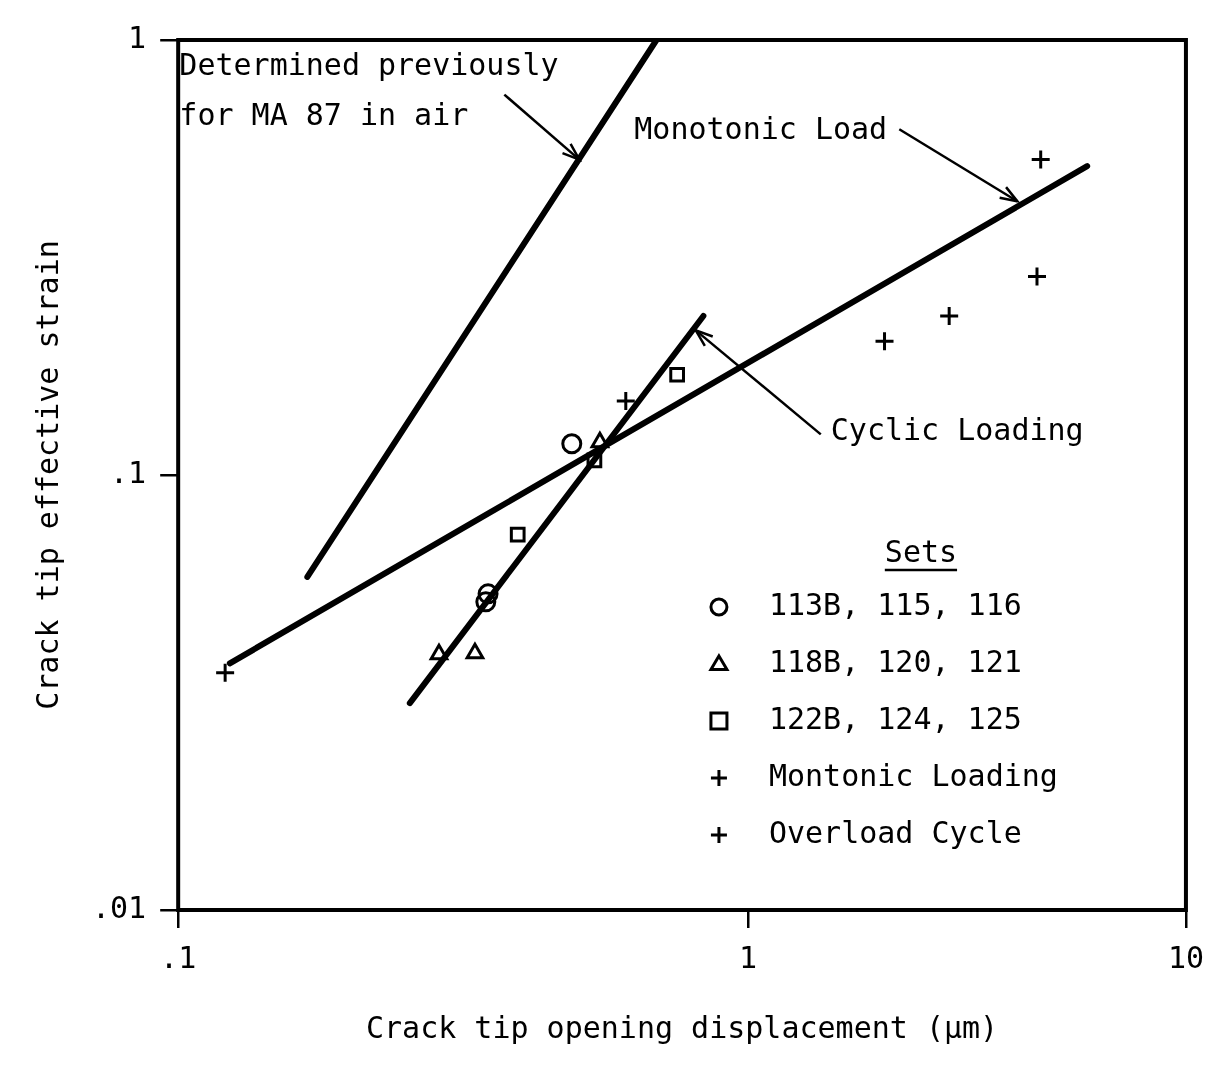  Describe the element at coordinates (748, 957) in the screenshot. I see `x-tick-label: 1` at that location.